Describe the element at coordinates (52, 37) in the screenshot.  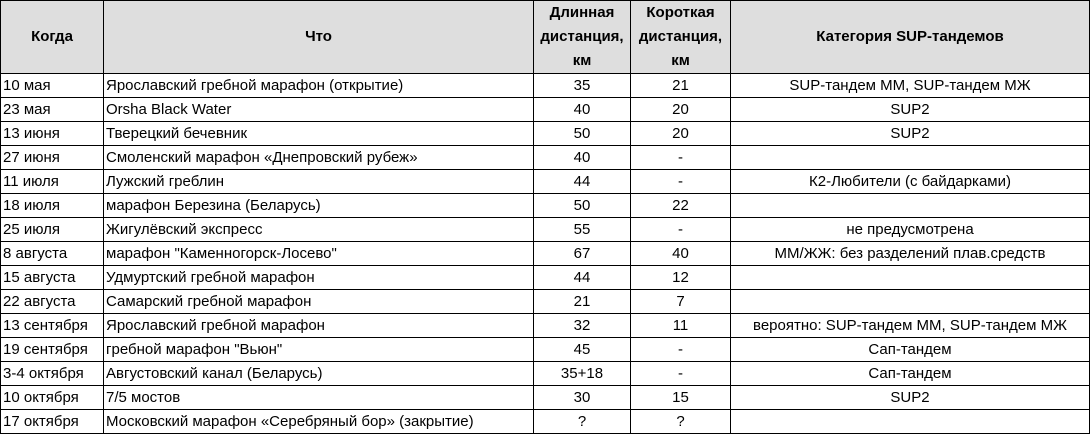
I see `header-when: Когда` at that location.